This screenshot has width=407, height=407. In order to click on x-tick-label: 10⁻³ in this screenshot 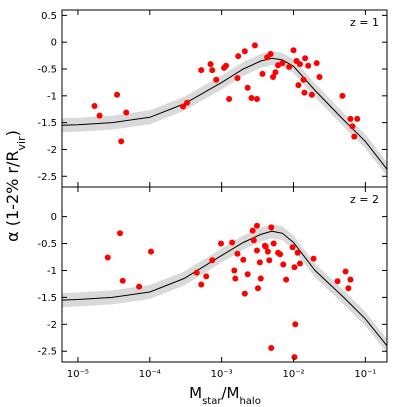, I will do `click(222, 374)`.